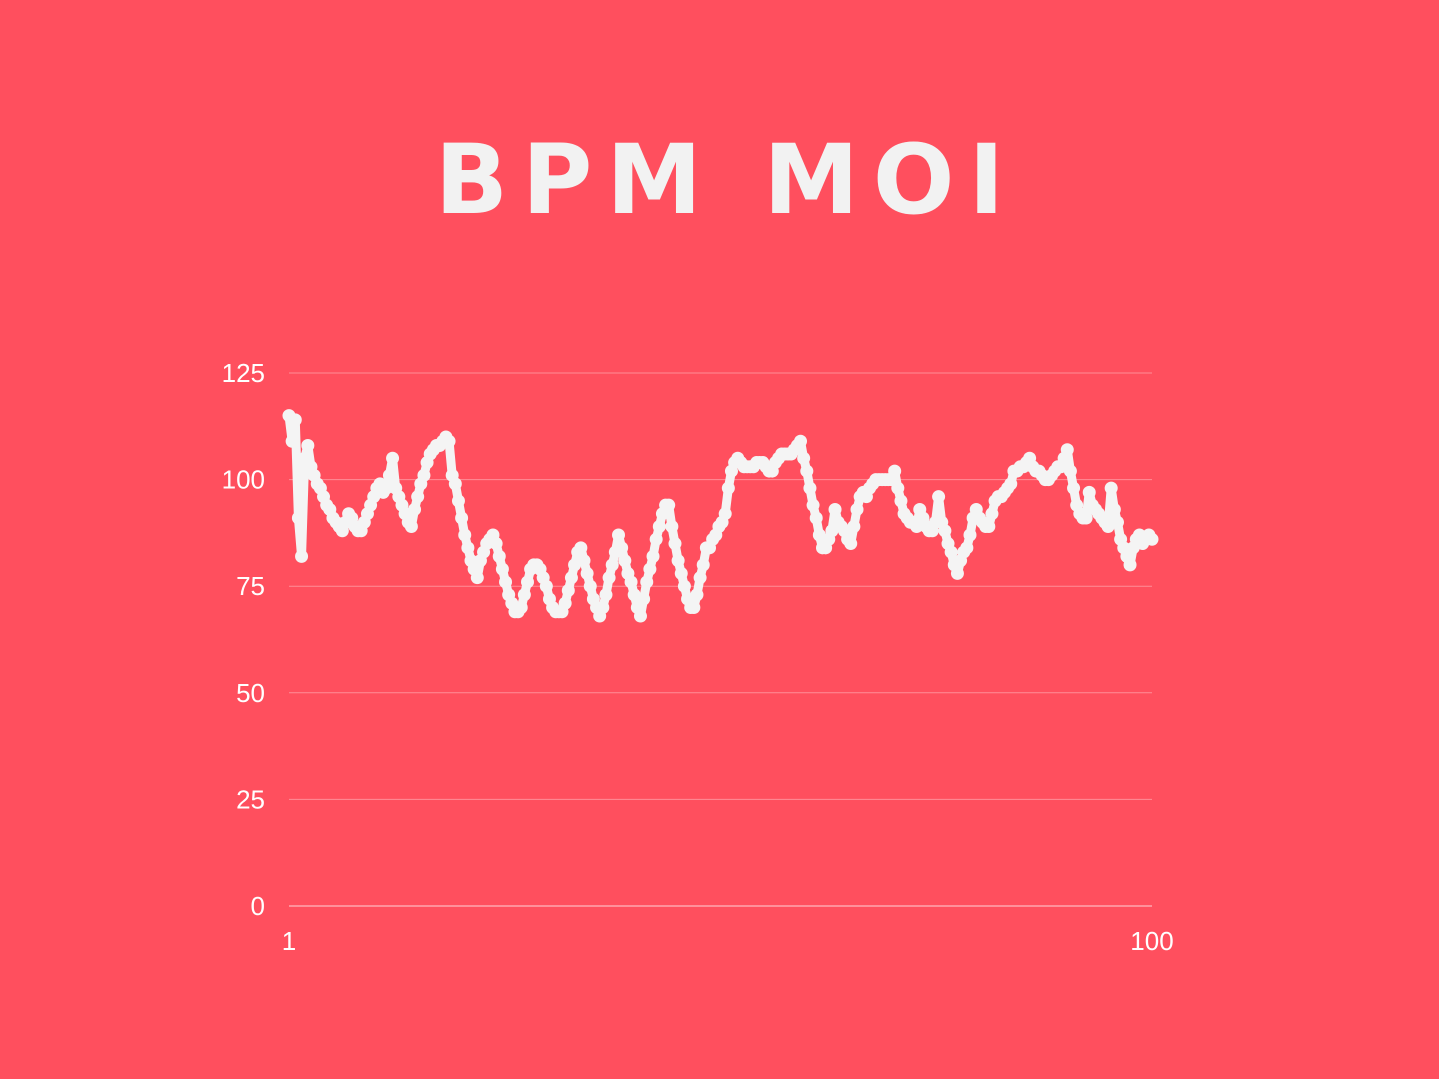 The height and width of the screenshot is (1079, 1439). What do you see at coordinates (258, 906) in the screenshot?
I see `y-tick-label: 0` at bounding box center [258, 906].